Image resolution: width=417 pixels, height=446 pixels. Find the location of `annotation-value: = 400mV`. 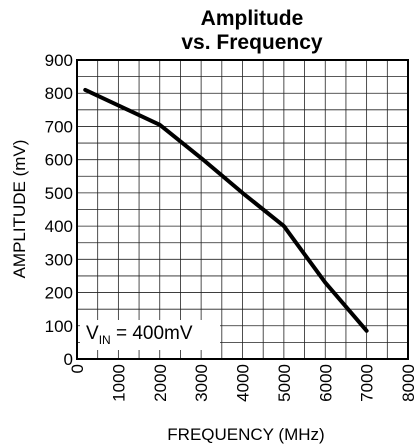

annotation-value: = 400mV is located at coordinates (152, 333).